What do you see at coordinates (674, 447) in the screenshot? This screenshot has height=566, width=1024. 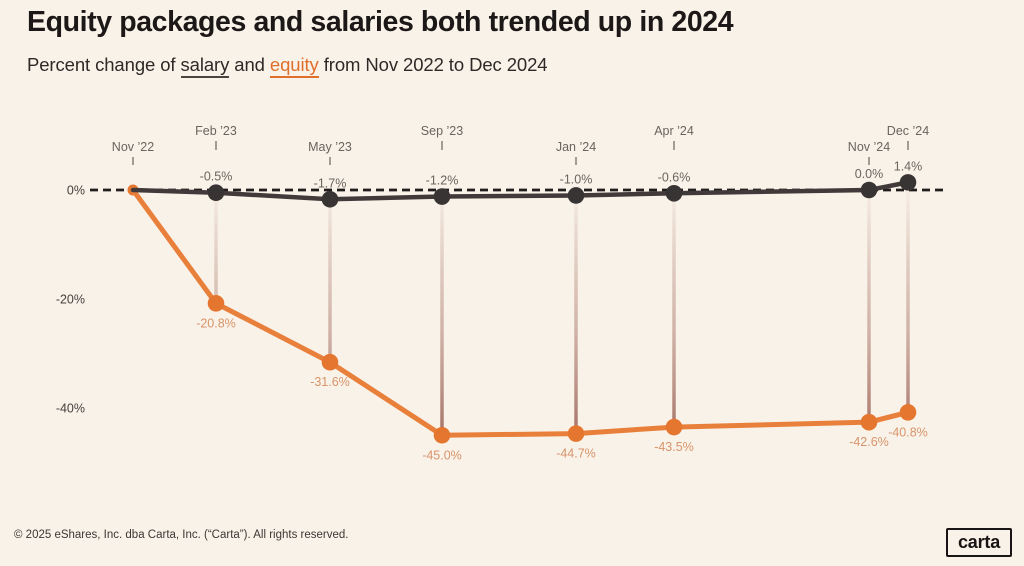 I see `equity-value-label: -43.5%` at bounding box center [674, 447].